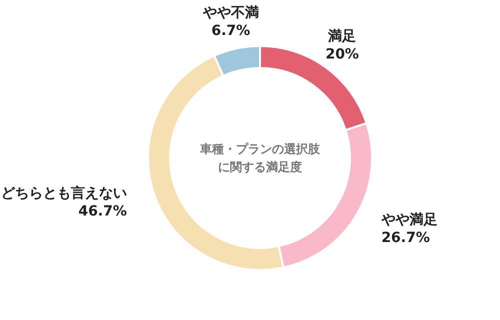 This screenshot has height=320, width=500. What do you see at coordinates (260, 158) in the screenshot?
I see `text: 車種・プランの選択肢に関する満足度` at bounding box center [260, 158].